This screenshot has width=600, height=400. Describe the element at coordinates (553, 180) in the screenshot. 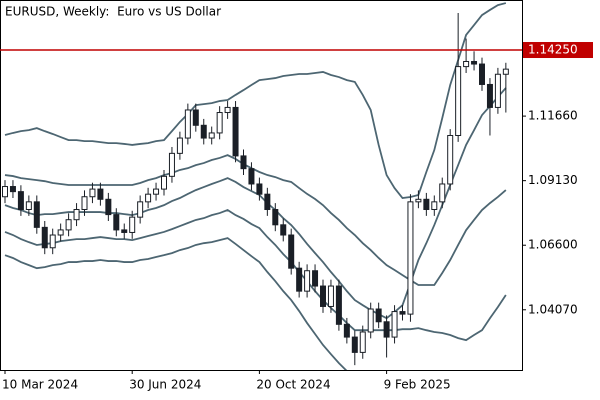

I see `y-tick-label: 1.09130` at that location.